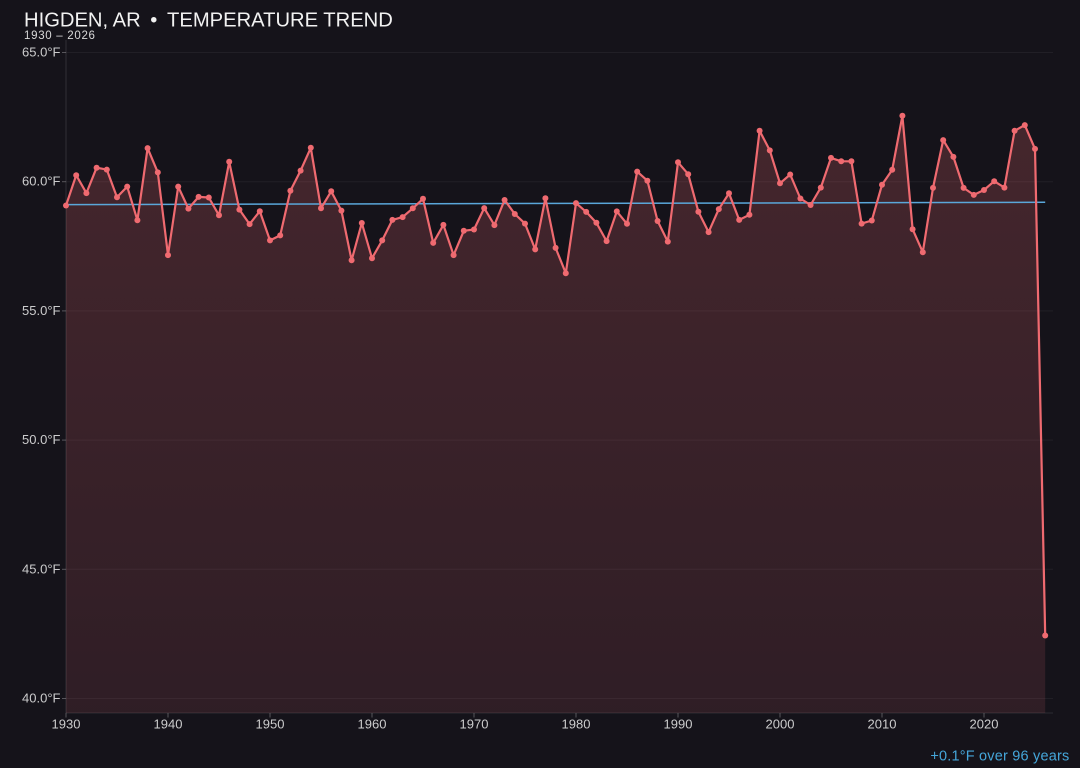 The height and width of the screenshot is (768, 1080). Describe the element at coordinates (999, 756) in the screenshot. I see `svg-text: +0.1°F over 96 years` at that location.